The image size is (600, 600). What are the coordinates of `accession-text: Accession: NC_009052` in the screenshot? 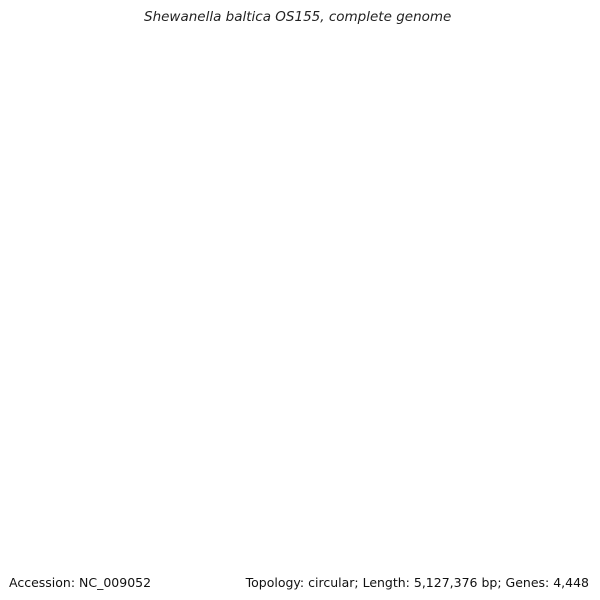 It's located at (80, 582).